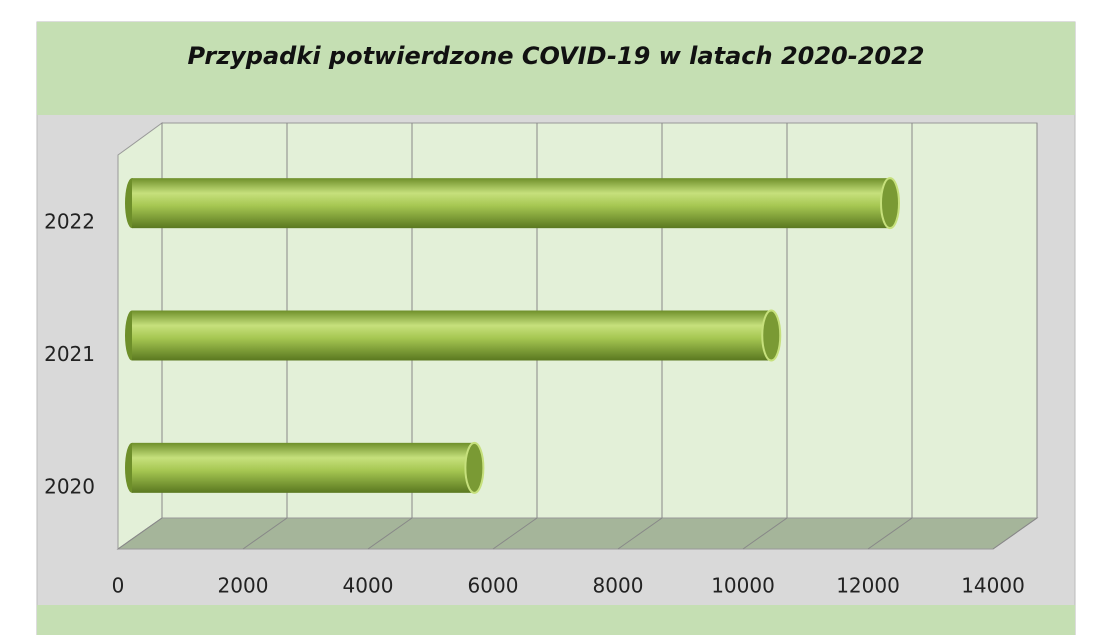 The width and height of the screenshot is (1104, 639). What do you see at coordinates (868, 586) in the screenshot?
I see `x-tick-label: 12000` at bounding box center [868, 586].